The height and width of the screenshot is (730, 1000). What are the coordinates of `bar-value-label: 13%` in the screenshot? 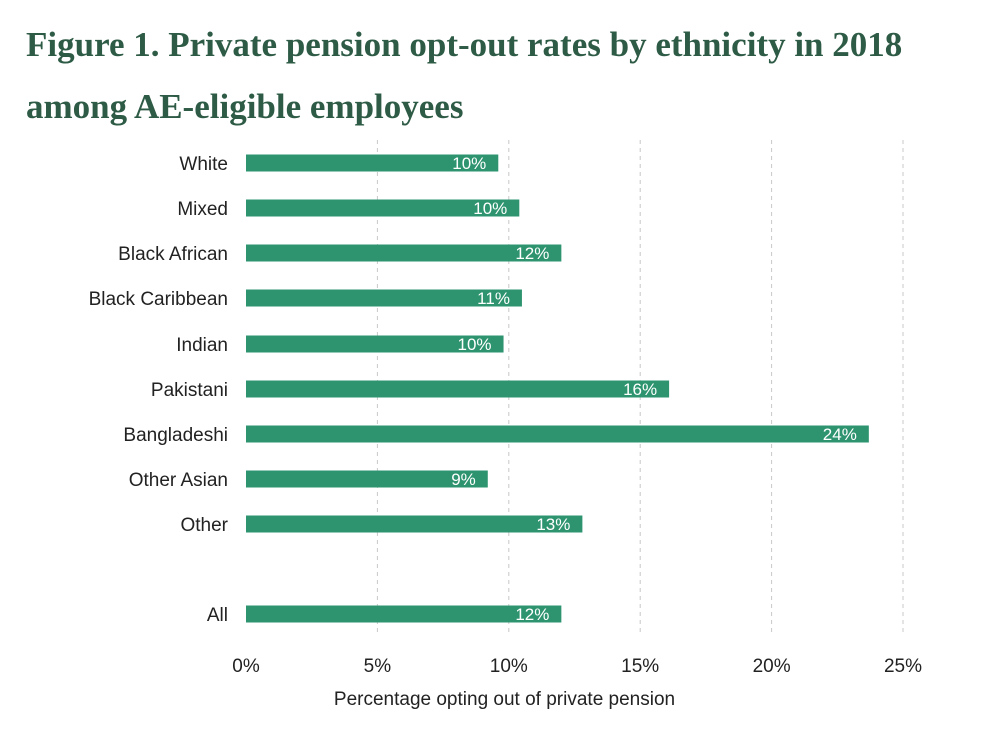 It's located at (553, 524).